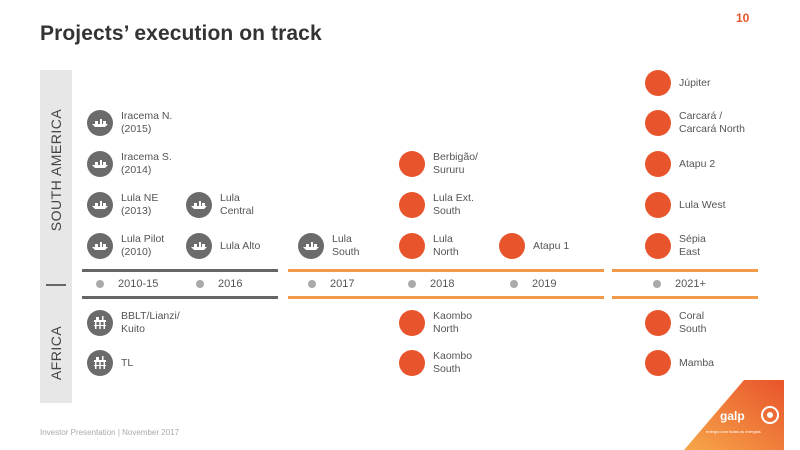 The width and height of the screenshot is (800, 450). What do you see at coordinates (675, 246) in the screenshot?
I see `project-sepia-east: Sépia East` at bounding box center [675, 246].